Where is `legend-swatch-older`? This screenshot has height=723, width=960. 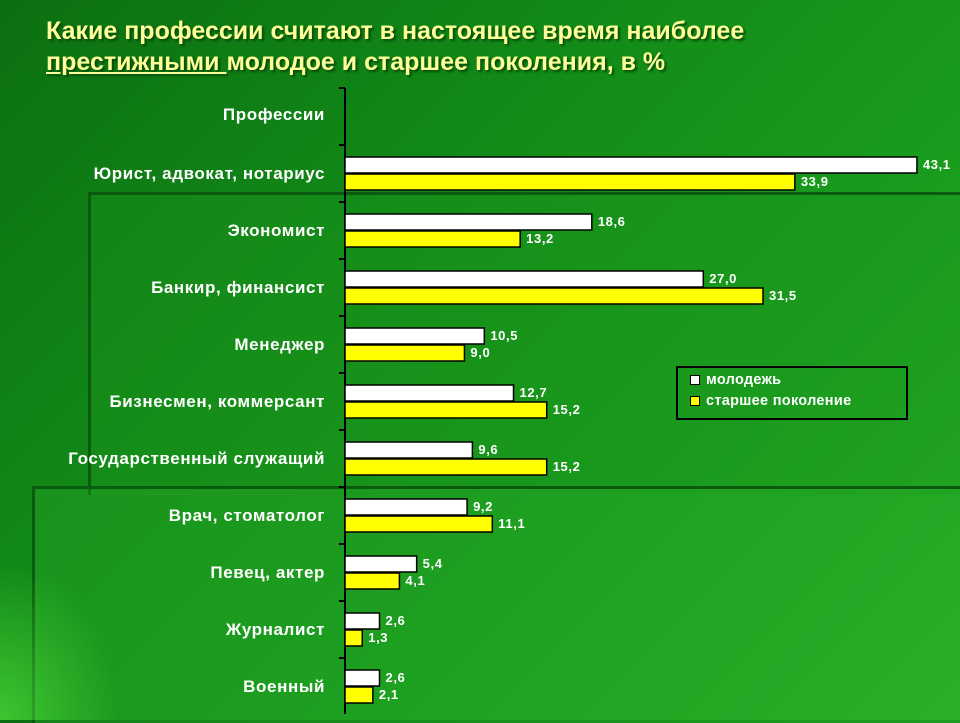
legend-swatch-older is located at coordinates (695, 401).